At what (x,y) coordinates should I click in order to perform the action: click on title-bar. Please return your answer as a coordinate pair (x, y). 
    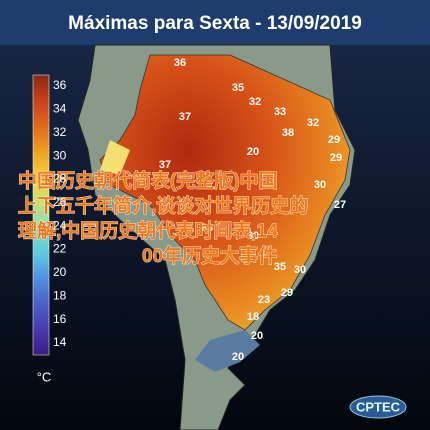
    Looking at the image, I should click on (215, 22).